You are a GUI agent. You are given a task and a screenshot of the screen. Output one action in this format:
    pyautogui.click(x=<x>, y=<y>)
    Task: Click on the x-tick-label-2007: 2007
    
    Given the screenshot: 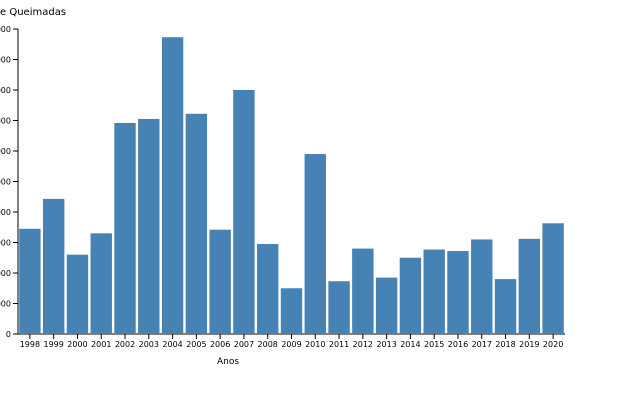 What is the action you would take?
    pyautogui.click(x=244, y=344)
    